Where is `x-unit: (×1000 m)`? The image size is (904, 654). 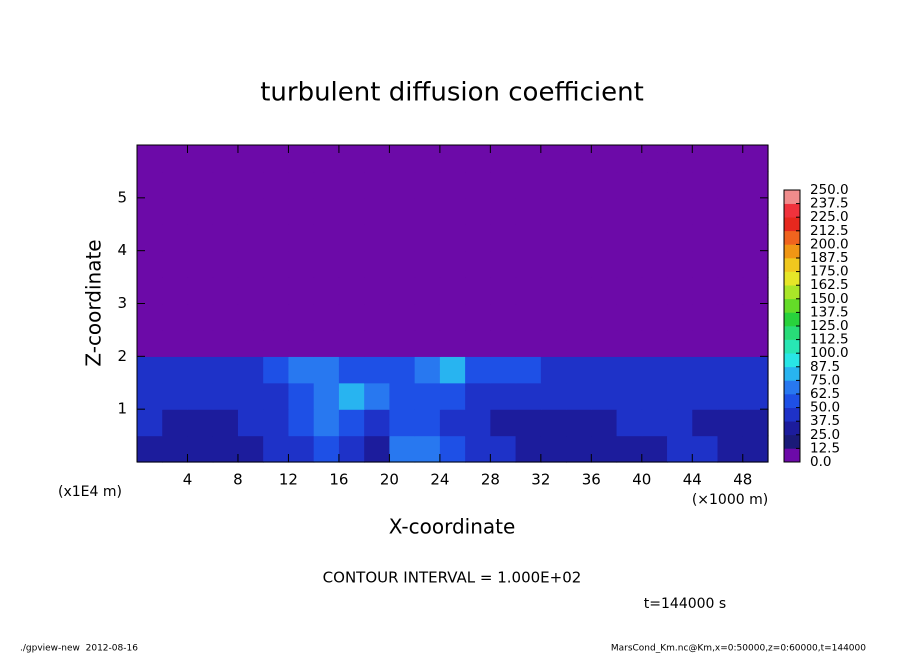 x-unit: (×1000 m) is located at coordinates (730, 500).